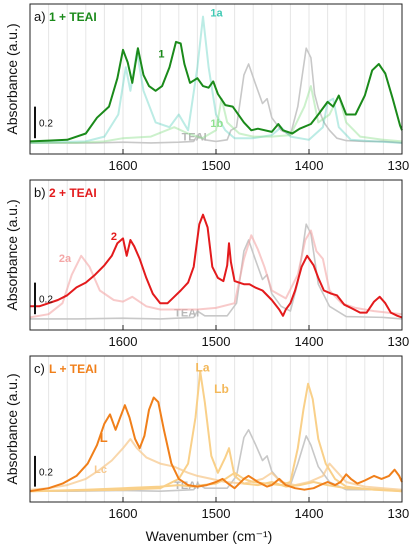 This screenshot has width=409, height=550. I want to click on panel-letter: c), so click(39, 368).